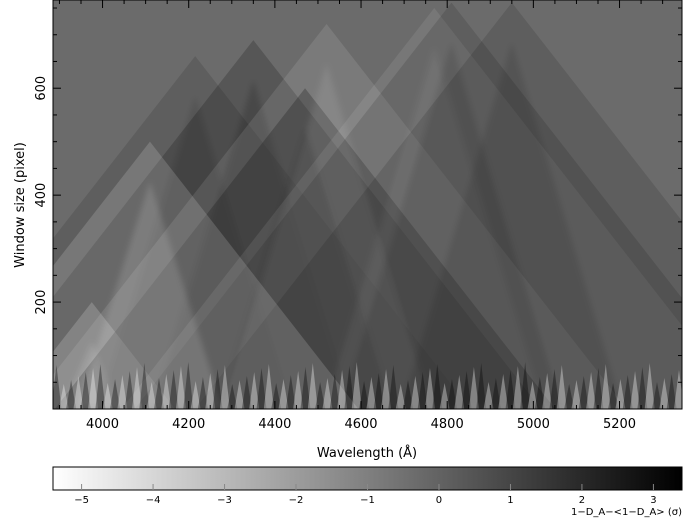 The height and width of the screenshot is (525, 683). What do you see at coordinates (447, 424) in the screenshot?
I see `x-tick-label: 4800` at bounding box center [447, 424].